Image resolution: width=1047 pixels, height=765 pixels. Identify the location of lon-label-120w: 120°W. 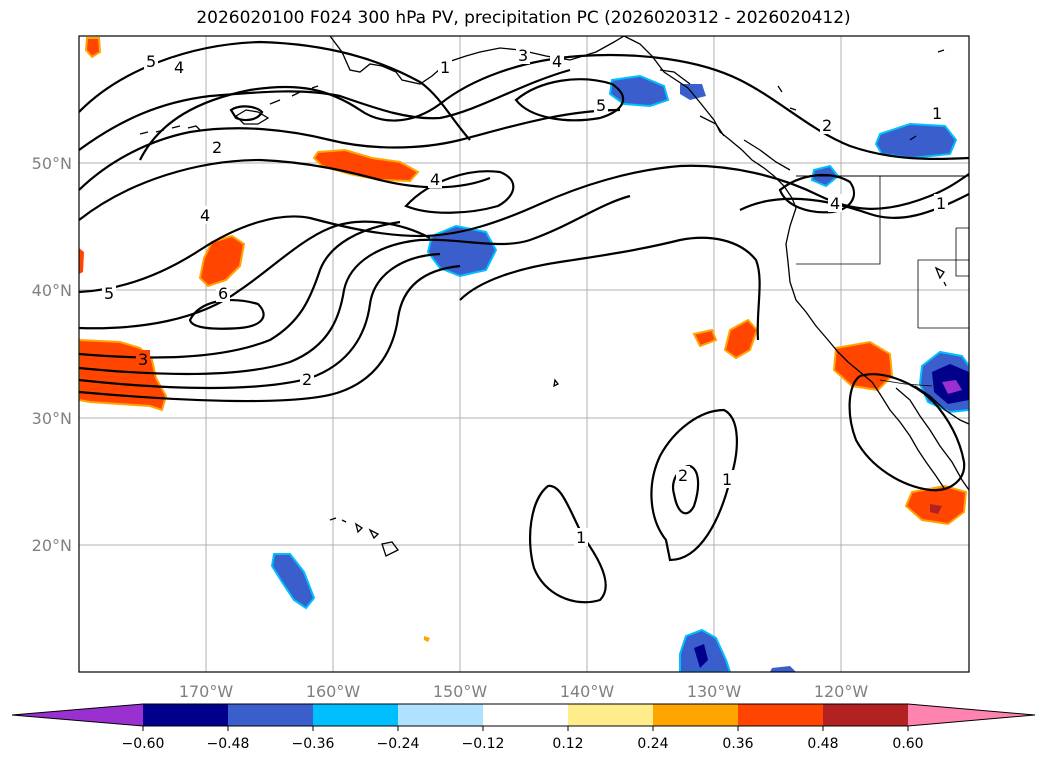
(841, 691).